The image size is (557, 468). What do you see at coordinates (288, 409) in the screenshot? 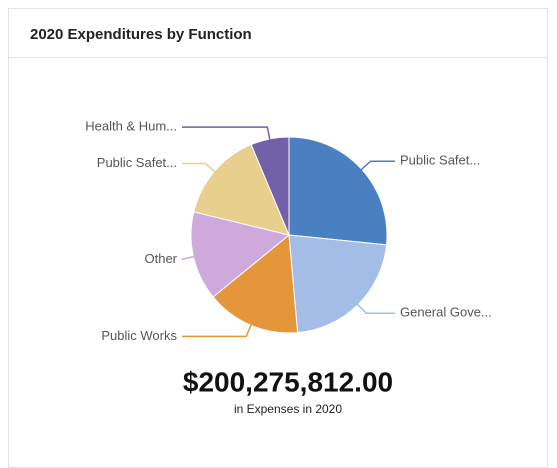
I see `total-label: in Expenses in 2020` at bounding box center [288, 409].